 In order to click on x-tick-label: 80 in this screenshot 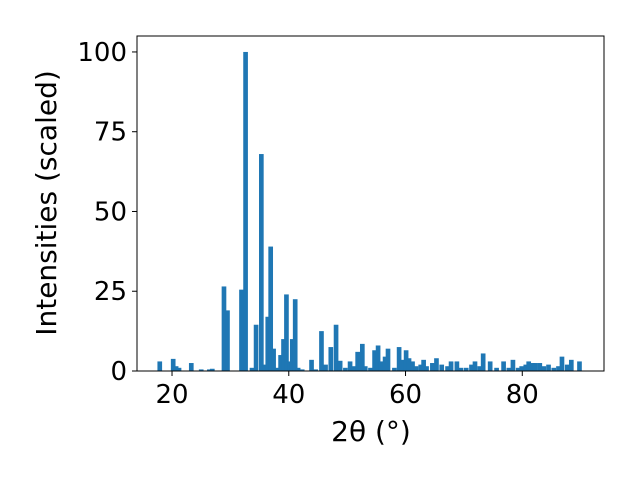, I will do `click(522, 395)`.